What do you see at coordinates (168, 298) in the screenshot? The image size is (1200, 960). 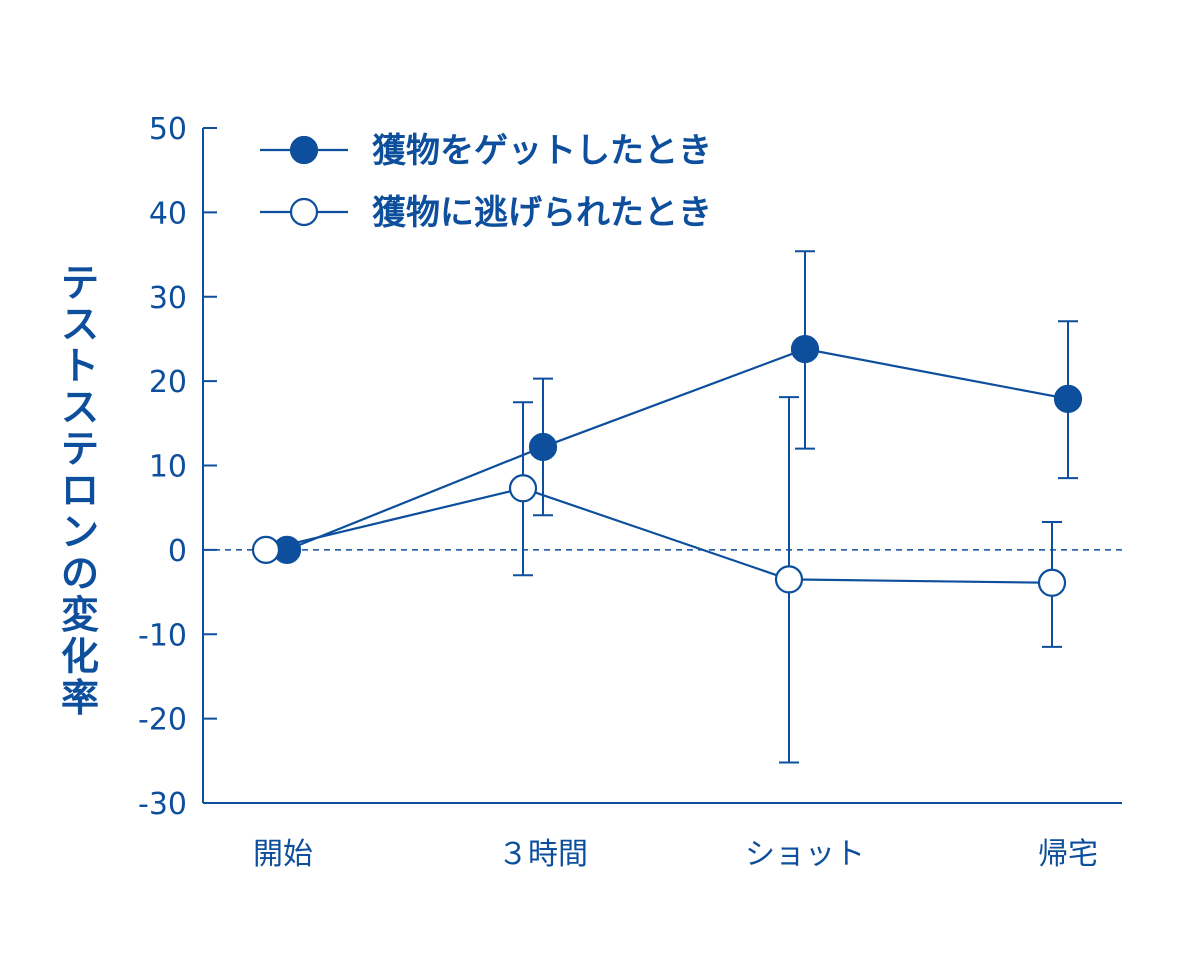 I see `y-tick-label: 30` at bounding box center [168, 298].